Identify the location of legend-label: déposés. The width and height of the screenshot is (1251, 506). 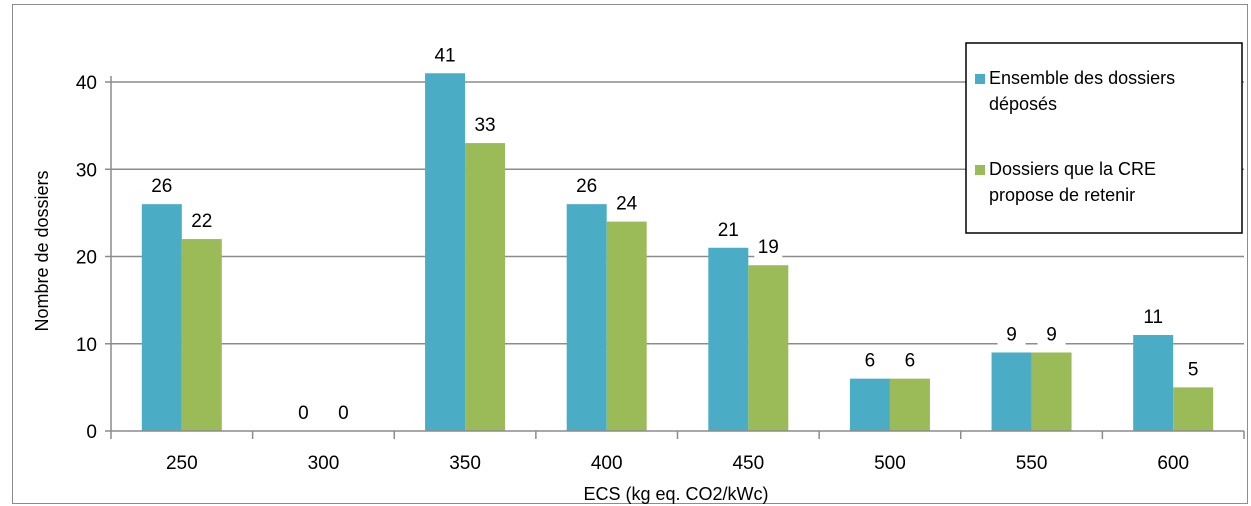
(1023, 104).